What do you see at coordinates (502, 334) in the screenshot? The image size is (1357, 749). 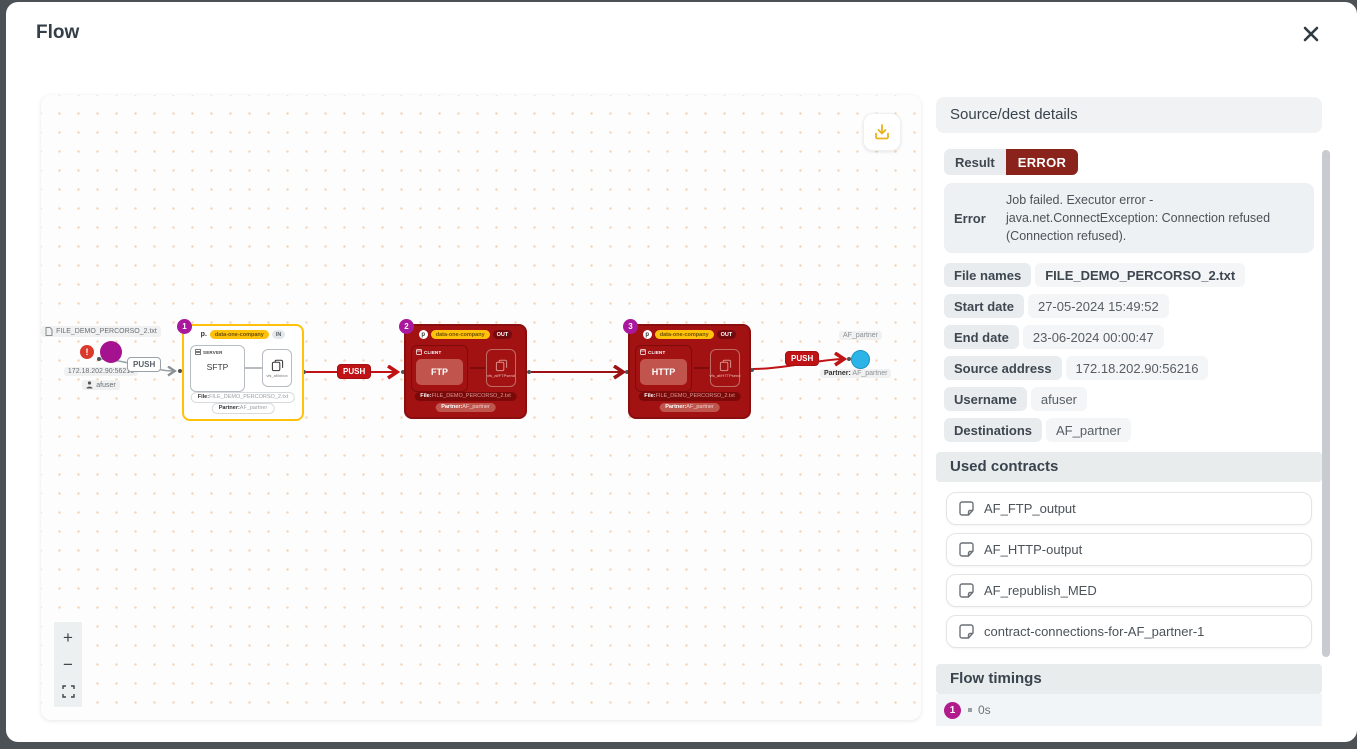 I see `direction-pill: OUT` at bounding box center [502, 334].